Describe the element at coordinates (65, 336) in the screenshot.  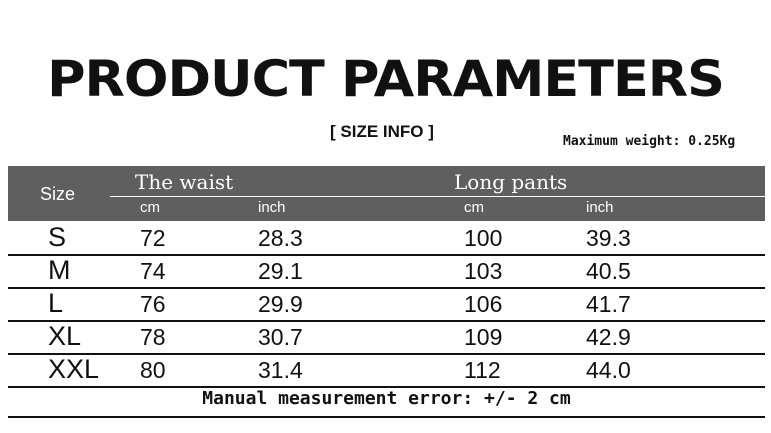
I see `cell-size: XL` at that location.